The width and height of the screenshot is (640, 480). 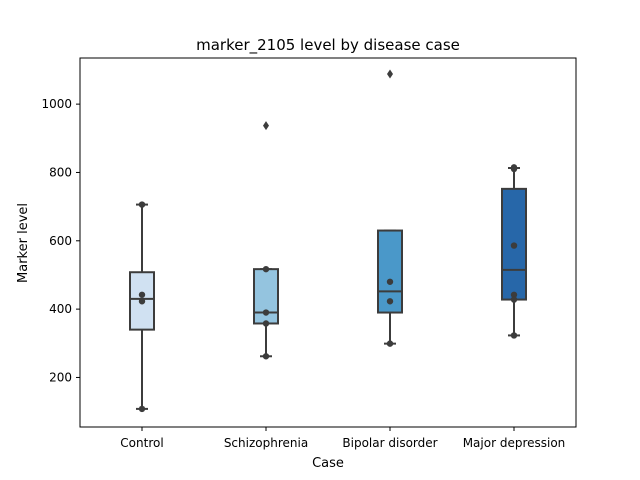 What do you see at coordinates (60, 172) in the screenshot?
I see `y-tick-label: 800` at bounding box center [60, 172].